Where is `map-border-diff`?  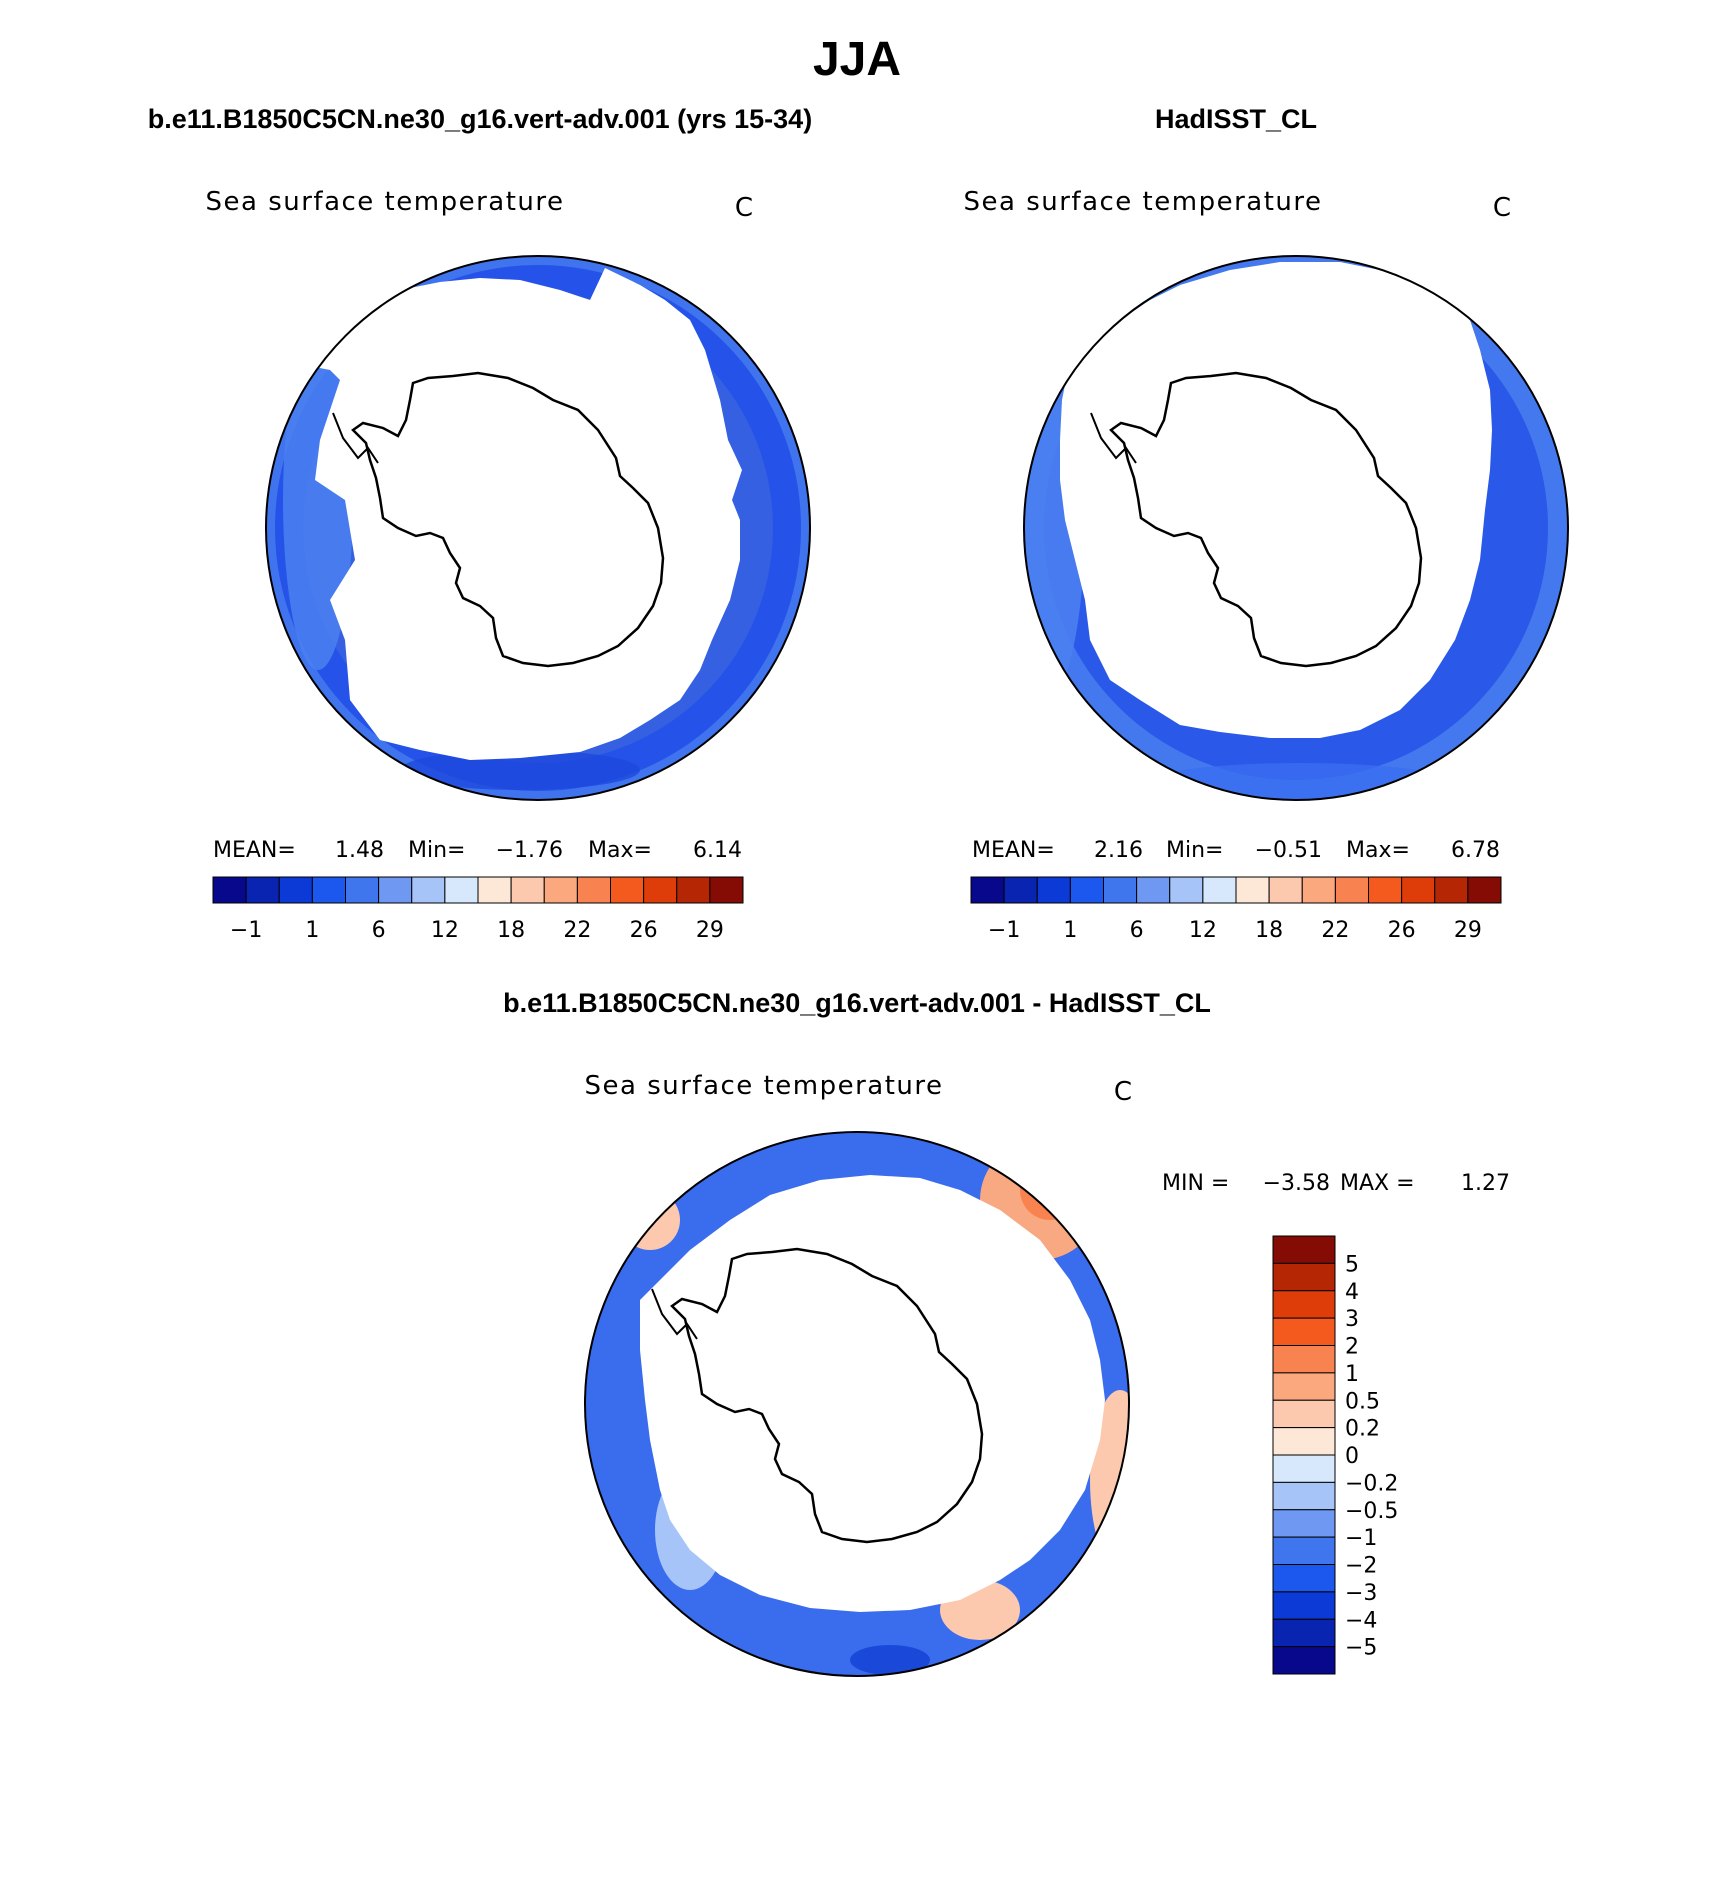
map-border-diff is located at coordinates (857, 1404).